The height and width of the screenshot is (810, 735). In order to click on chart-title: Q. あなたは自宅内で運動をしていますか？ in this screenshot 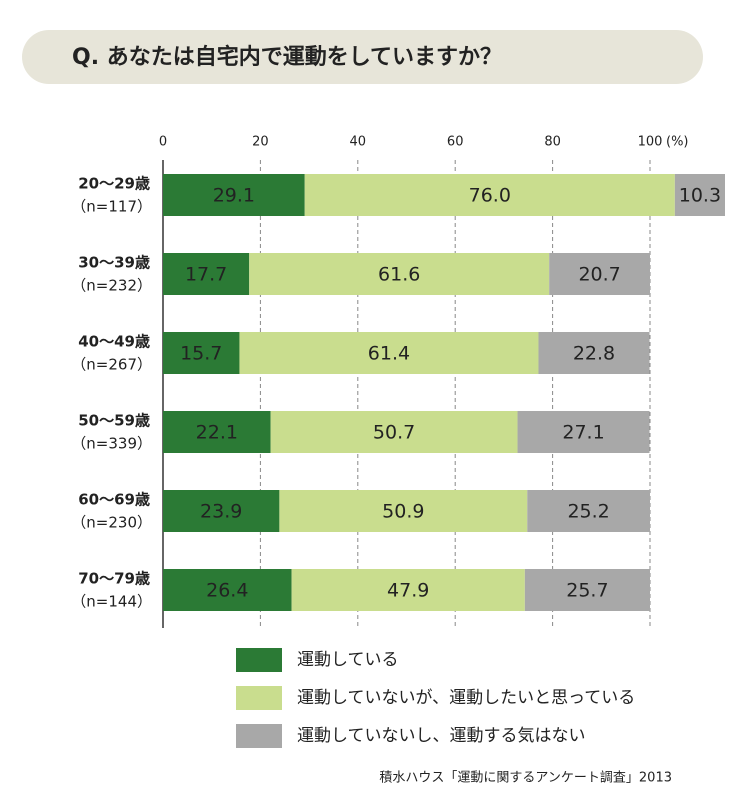, I will do `click(287, 57)`.